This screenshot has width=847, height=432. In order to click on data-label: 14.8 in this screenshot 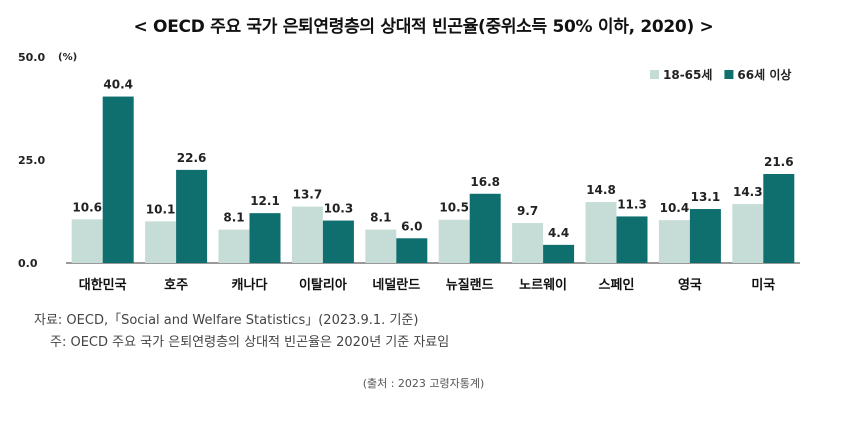, I will do `click(601, 190)`.